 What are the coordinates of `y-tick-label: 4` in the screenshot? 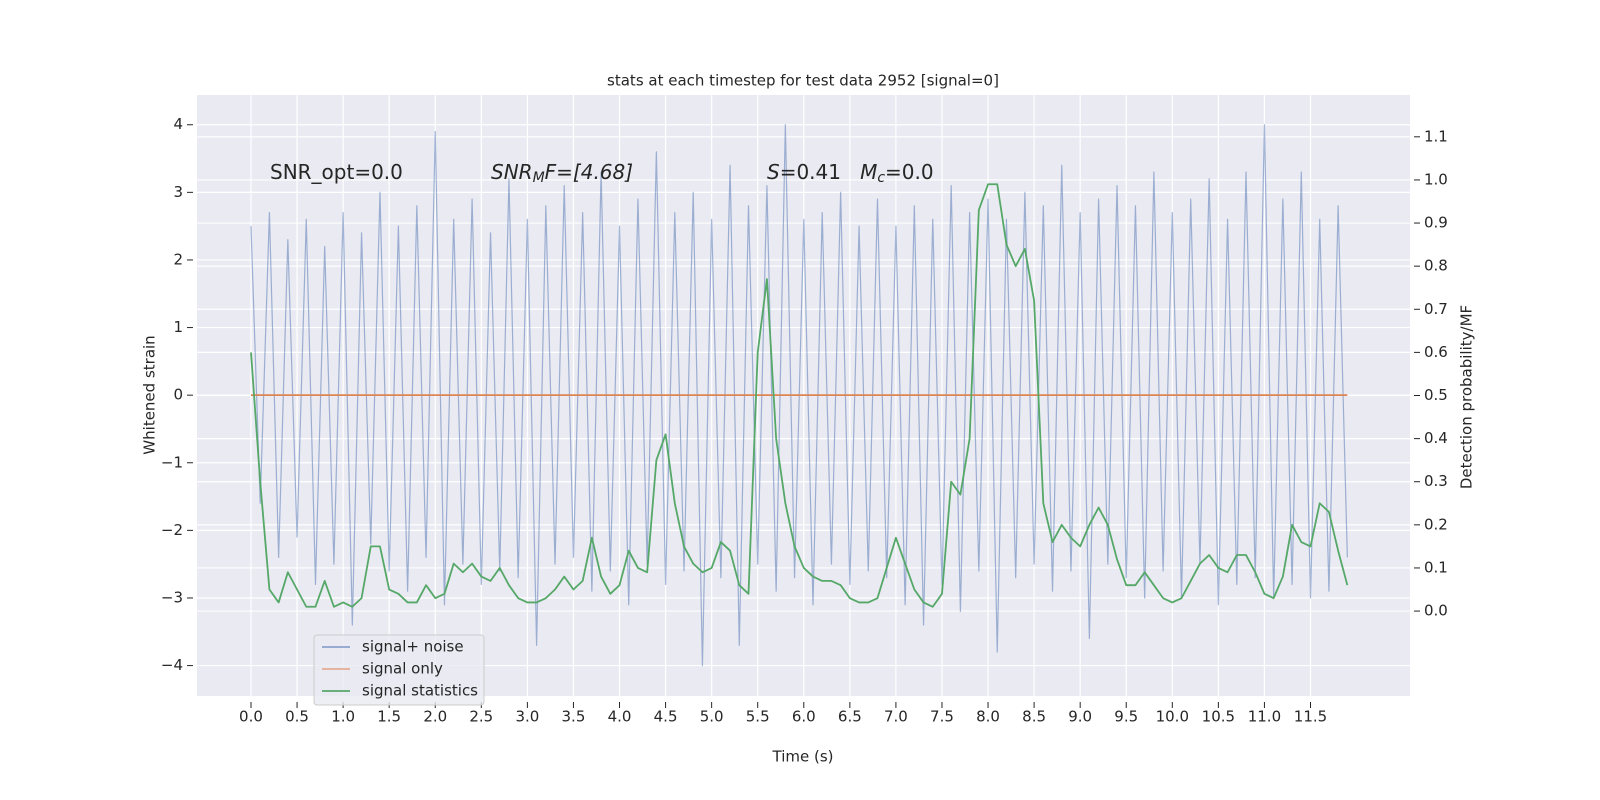 It's located at (178, 124).